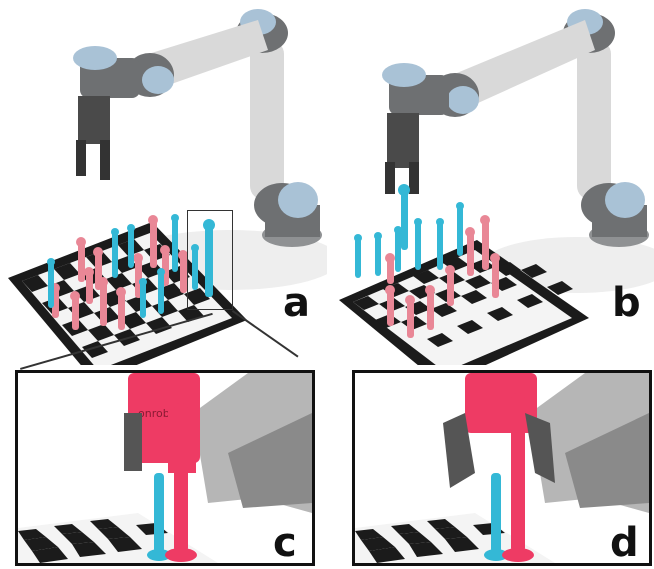 The image size is (654, 569). What do you see at coordinates (131, 272) in the screenshot?
I see `chess-pieces` at bounding box center [131, 272].